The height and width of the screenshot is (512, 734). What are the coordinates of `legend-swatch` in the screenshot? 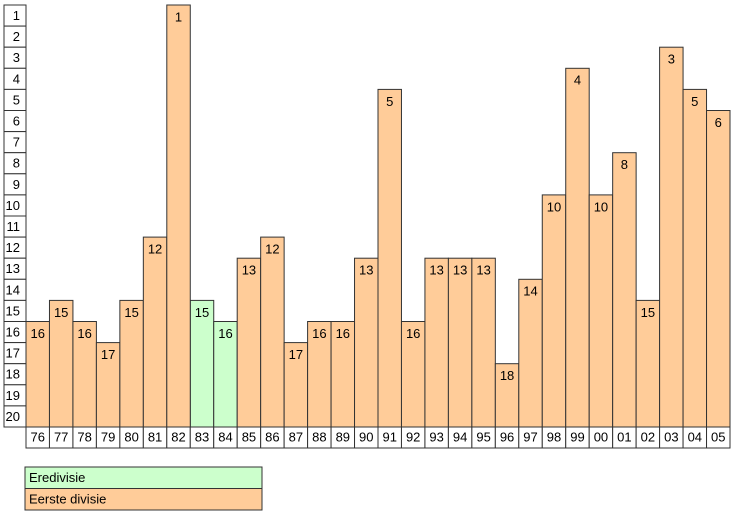 It's located at (143, 499).